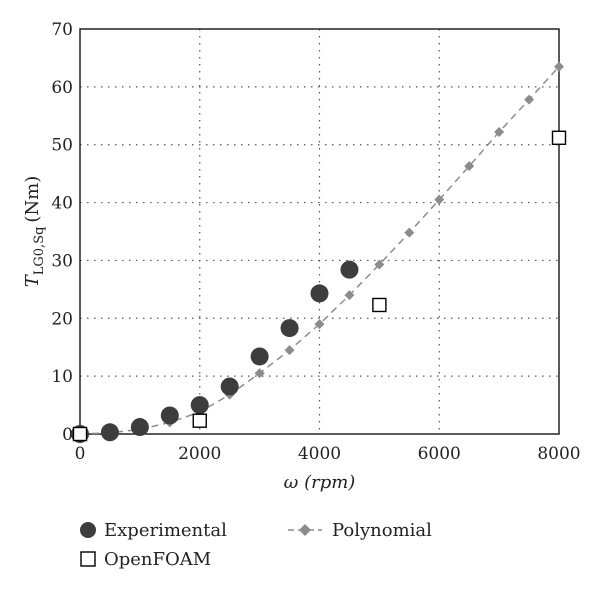 This screenshot has width=600, height=592. What do you see at coordinates (62, 88) in the screenshot?
I see `y-tick-label: 60` at bounding box center [62, 88].